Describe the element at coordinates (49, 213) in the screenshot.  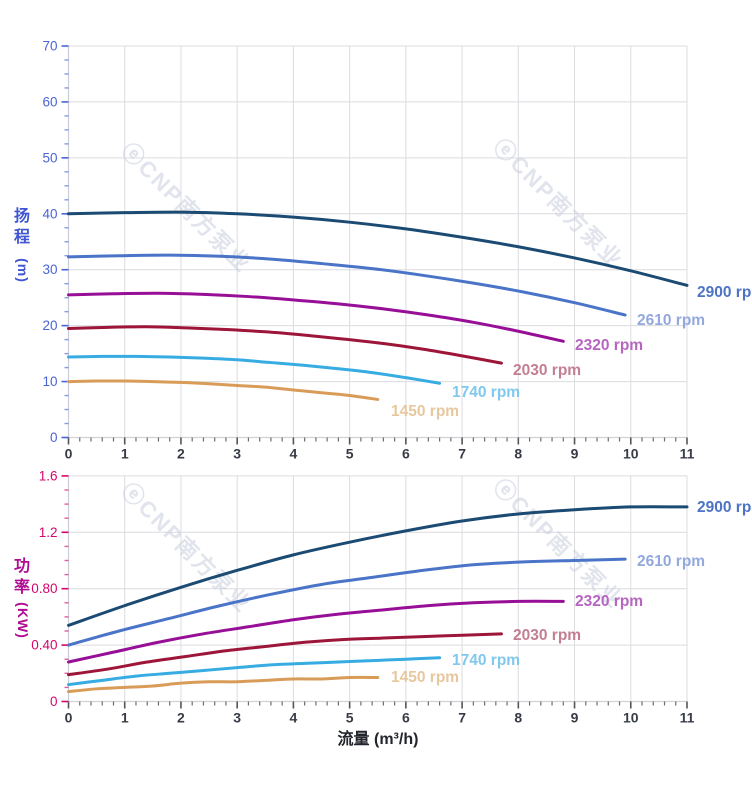
I see `y-tick-label: 40` at that location.